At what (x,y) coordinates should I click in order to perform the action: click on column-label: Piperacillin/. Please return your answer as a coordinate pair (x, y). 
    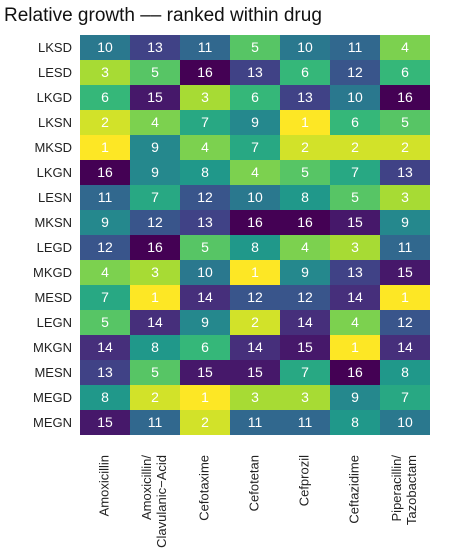
    Looking at the image, I should click on (396, 488).